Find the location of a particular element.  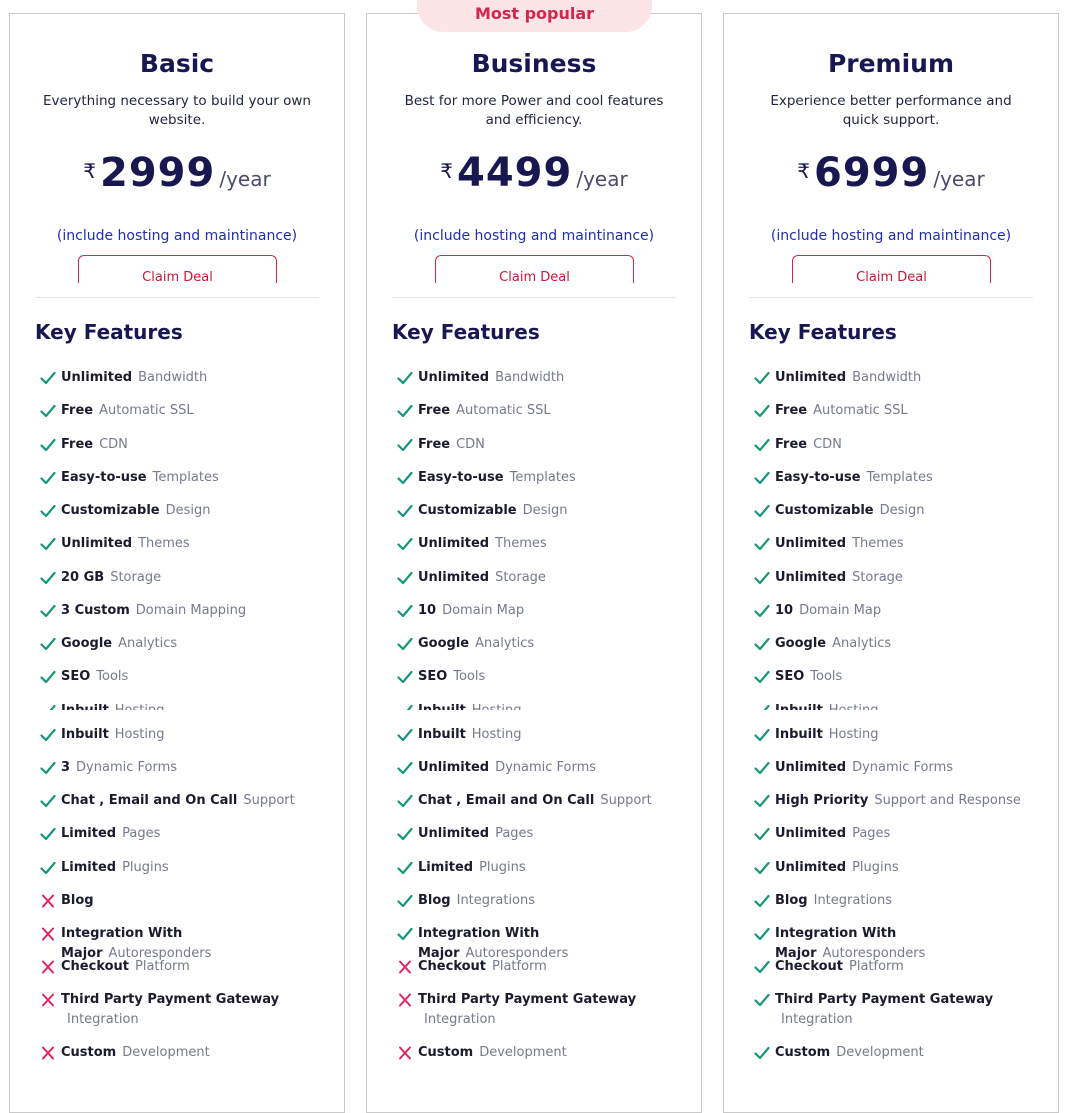

plan-name: Premium is located at coordinates (891, 63).